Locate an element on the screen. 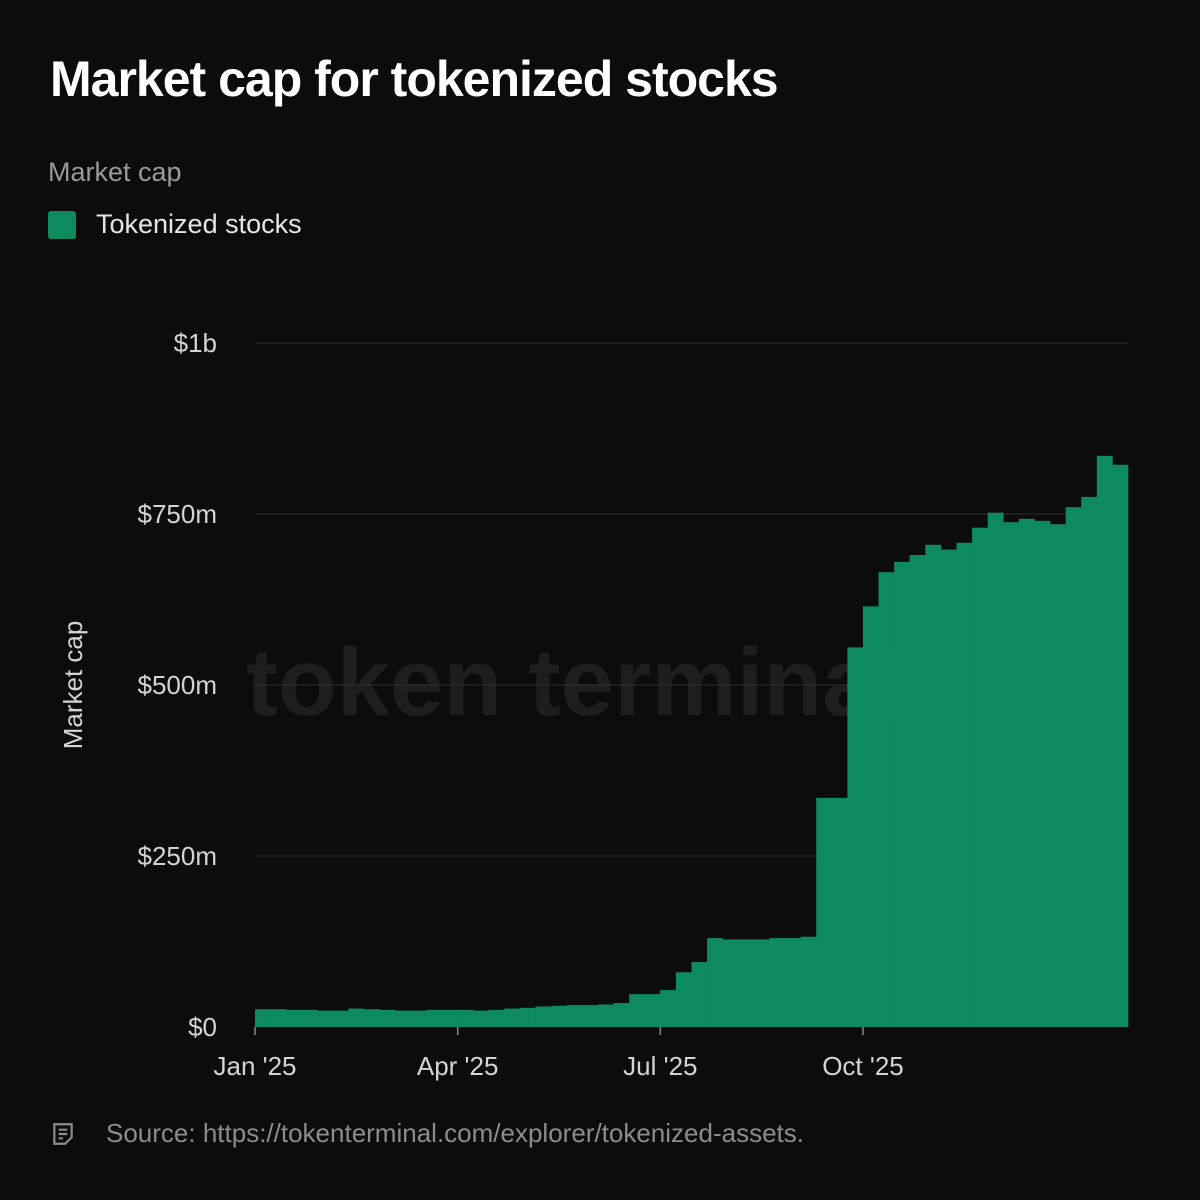 The width and height of the screenshot is (1200, 1200). y-tick-label: $500m is located at coordinates (178, 685).